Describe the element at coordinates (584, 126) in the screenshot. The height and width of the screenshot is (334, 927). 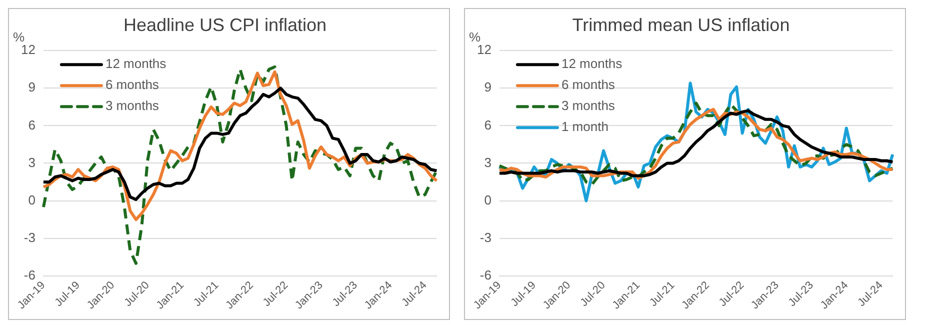
I see `legend-label: 1 month` at that location.